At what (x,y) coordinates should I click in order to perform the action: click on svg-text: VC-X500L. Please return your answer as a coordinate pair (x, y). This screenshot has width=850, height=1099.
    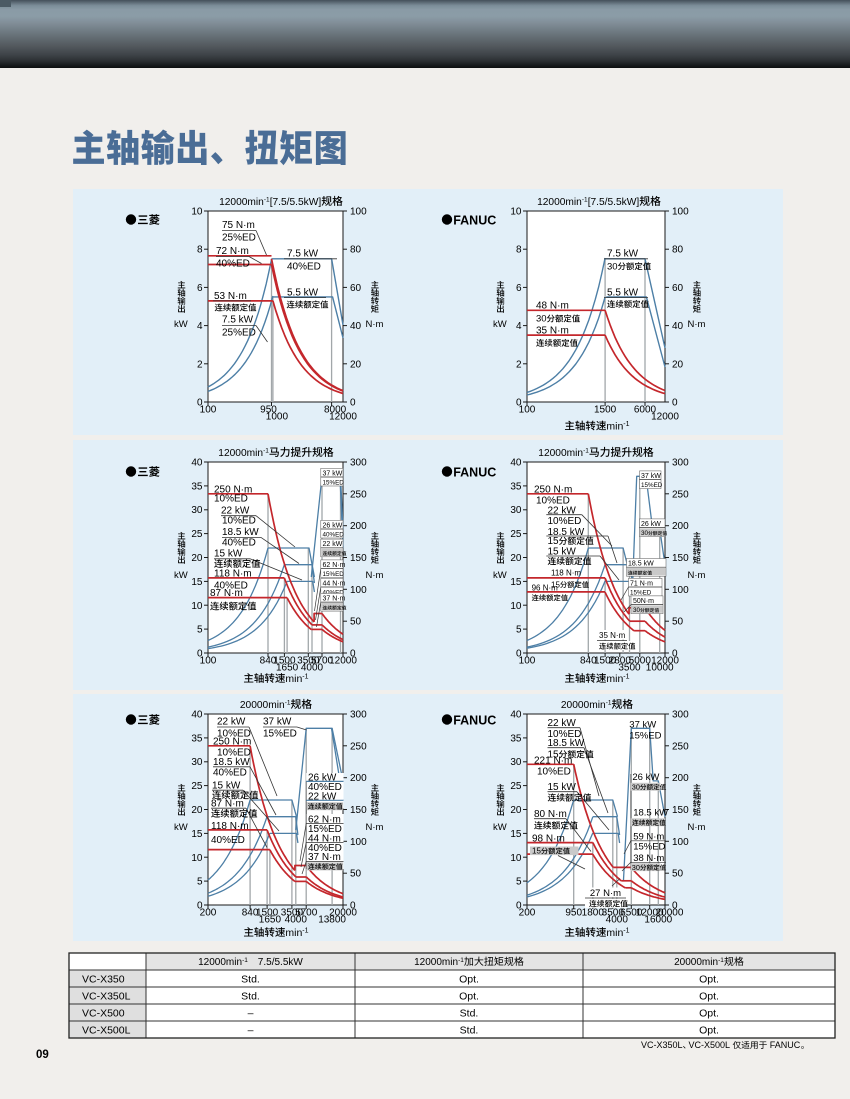
    Looking at the image, I should click on (106, 1031).